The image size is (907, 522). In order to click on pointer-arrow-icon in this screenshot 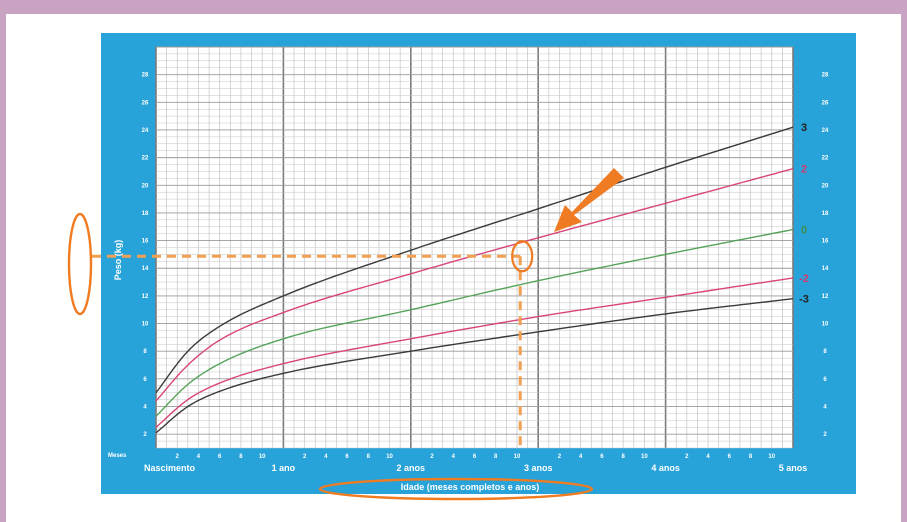, I will do `click(589, 200)`.